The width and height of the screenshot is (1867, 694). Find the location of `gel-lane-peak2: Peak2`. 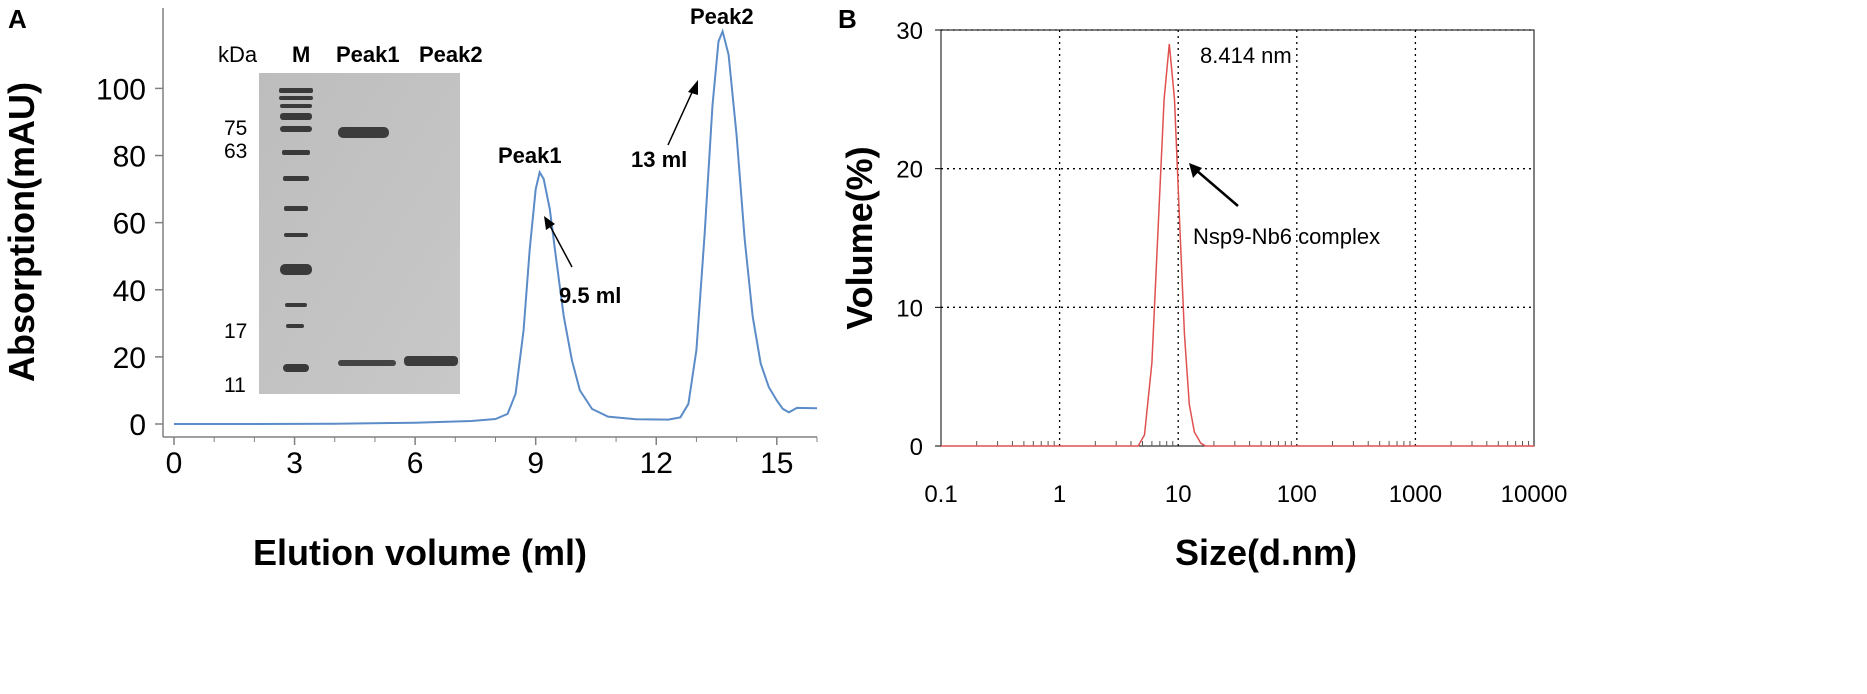

gel-lane-peak2: Peak2 is located at coordinates (451, 54).